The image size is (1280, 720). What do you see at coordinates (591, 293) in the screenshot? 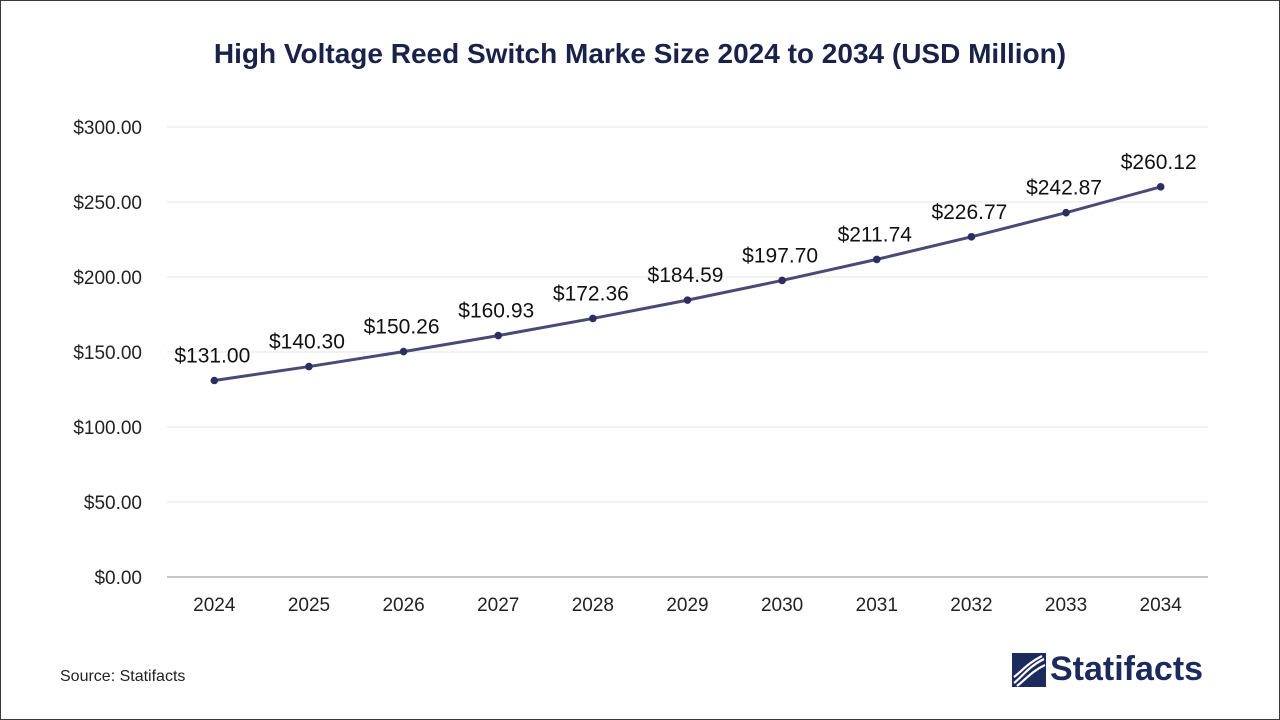
I see `data-label: $172.36` at bounding box center [591, 293].